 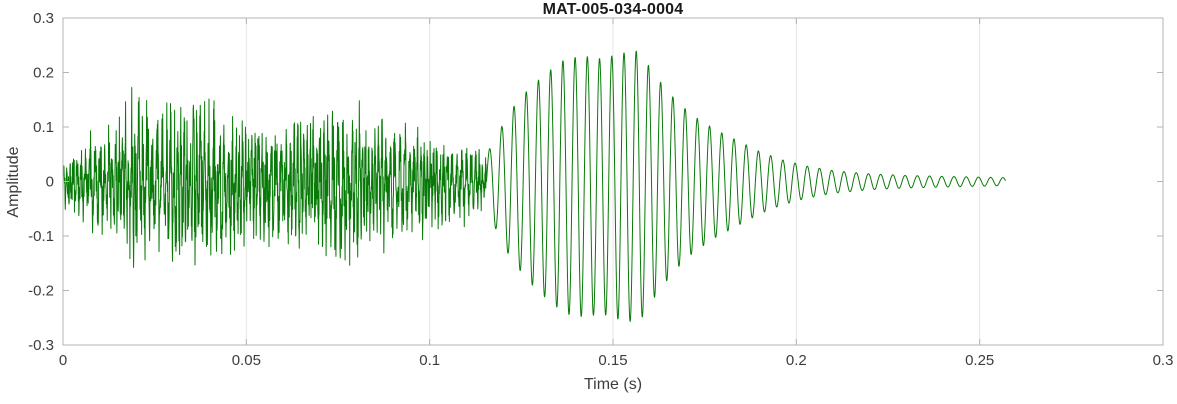 I want to click on x-tick-label: 0.3, so click(x=1163, y=360).